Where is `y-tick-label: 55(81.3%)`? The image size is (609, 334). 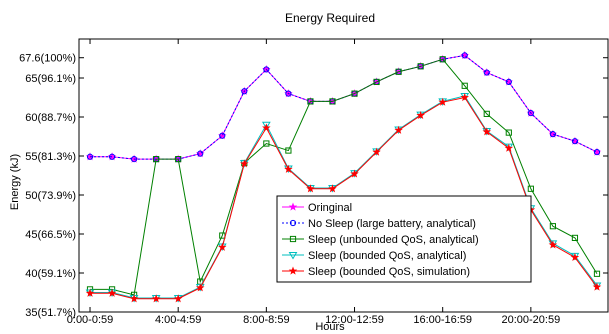 y-tick-label: 55(81.3%) is located at coordinates (50, 157).